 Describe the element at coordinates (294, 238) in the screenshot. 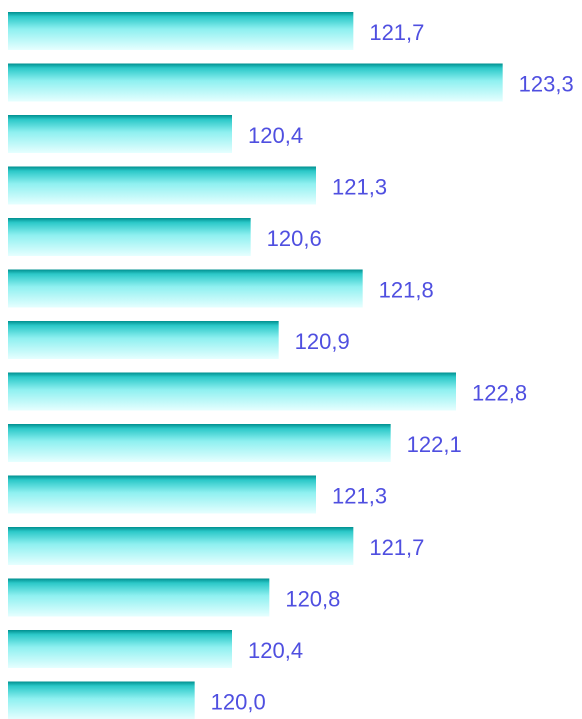

I see `value-label: 120,6` at that location.